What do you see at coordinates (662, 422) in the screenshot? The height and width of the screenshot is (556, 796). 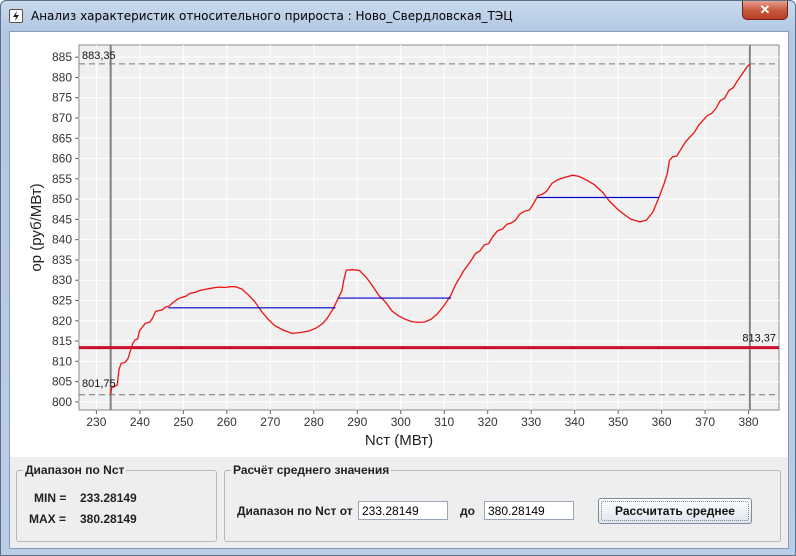 I see `x-tick-label: 360` at bounding box center [662, 422].